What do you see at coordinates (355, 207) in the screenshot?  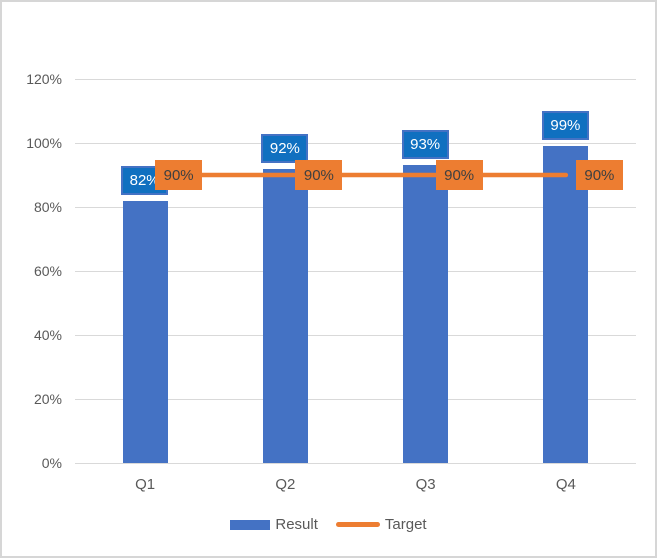 I see `gridline-80%` at bounding box center [355, 207].